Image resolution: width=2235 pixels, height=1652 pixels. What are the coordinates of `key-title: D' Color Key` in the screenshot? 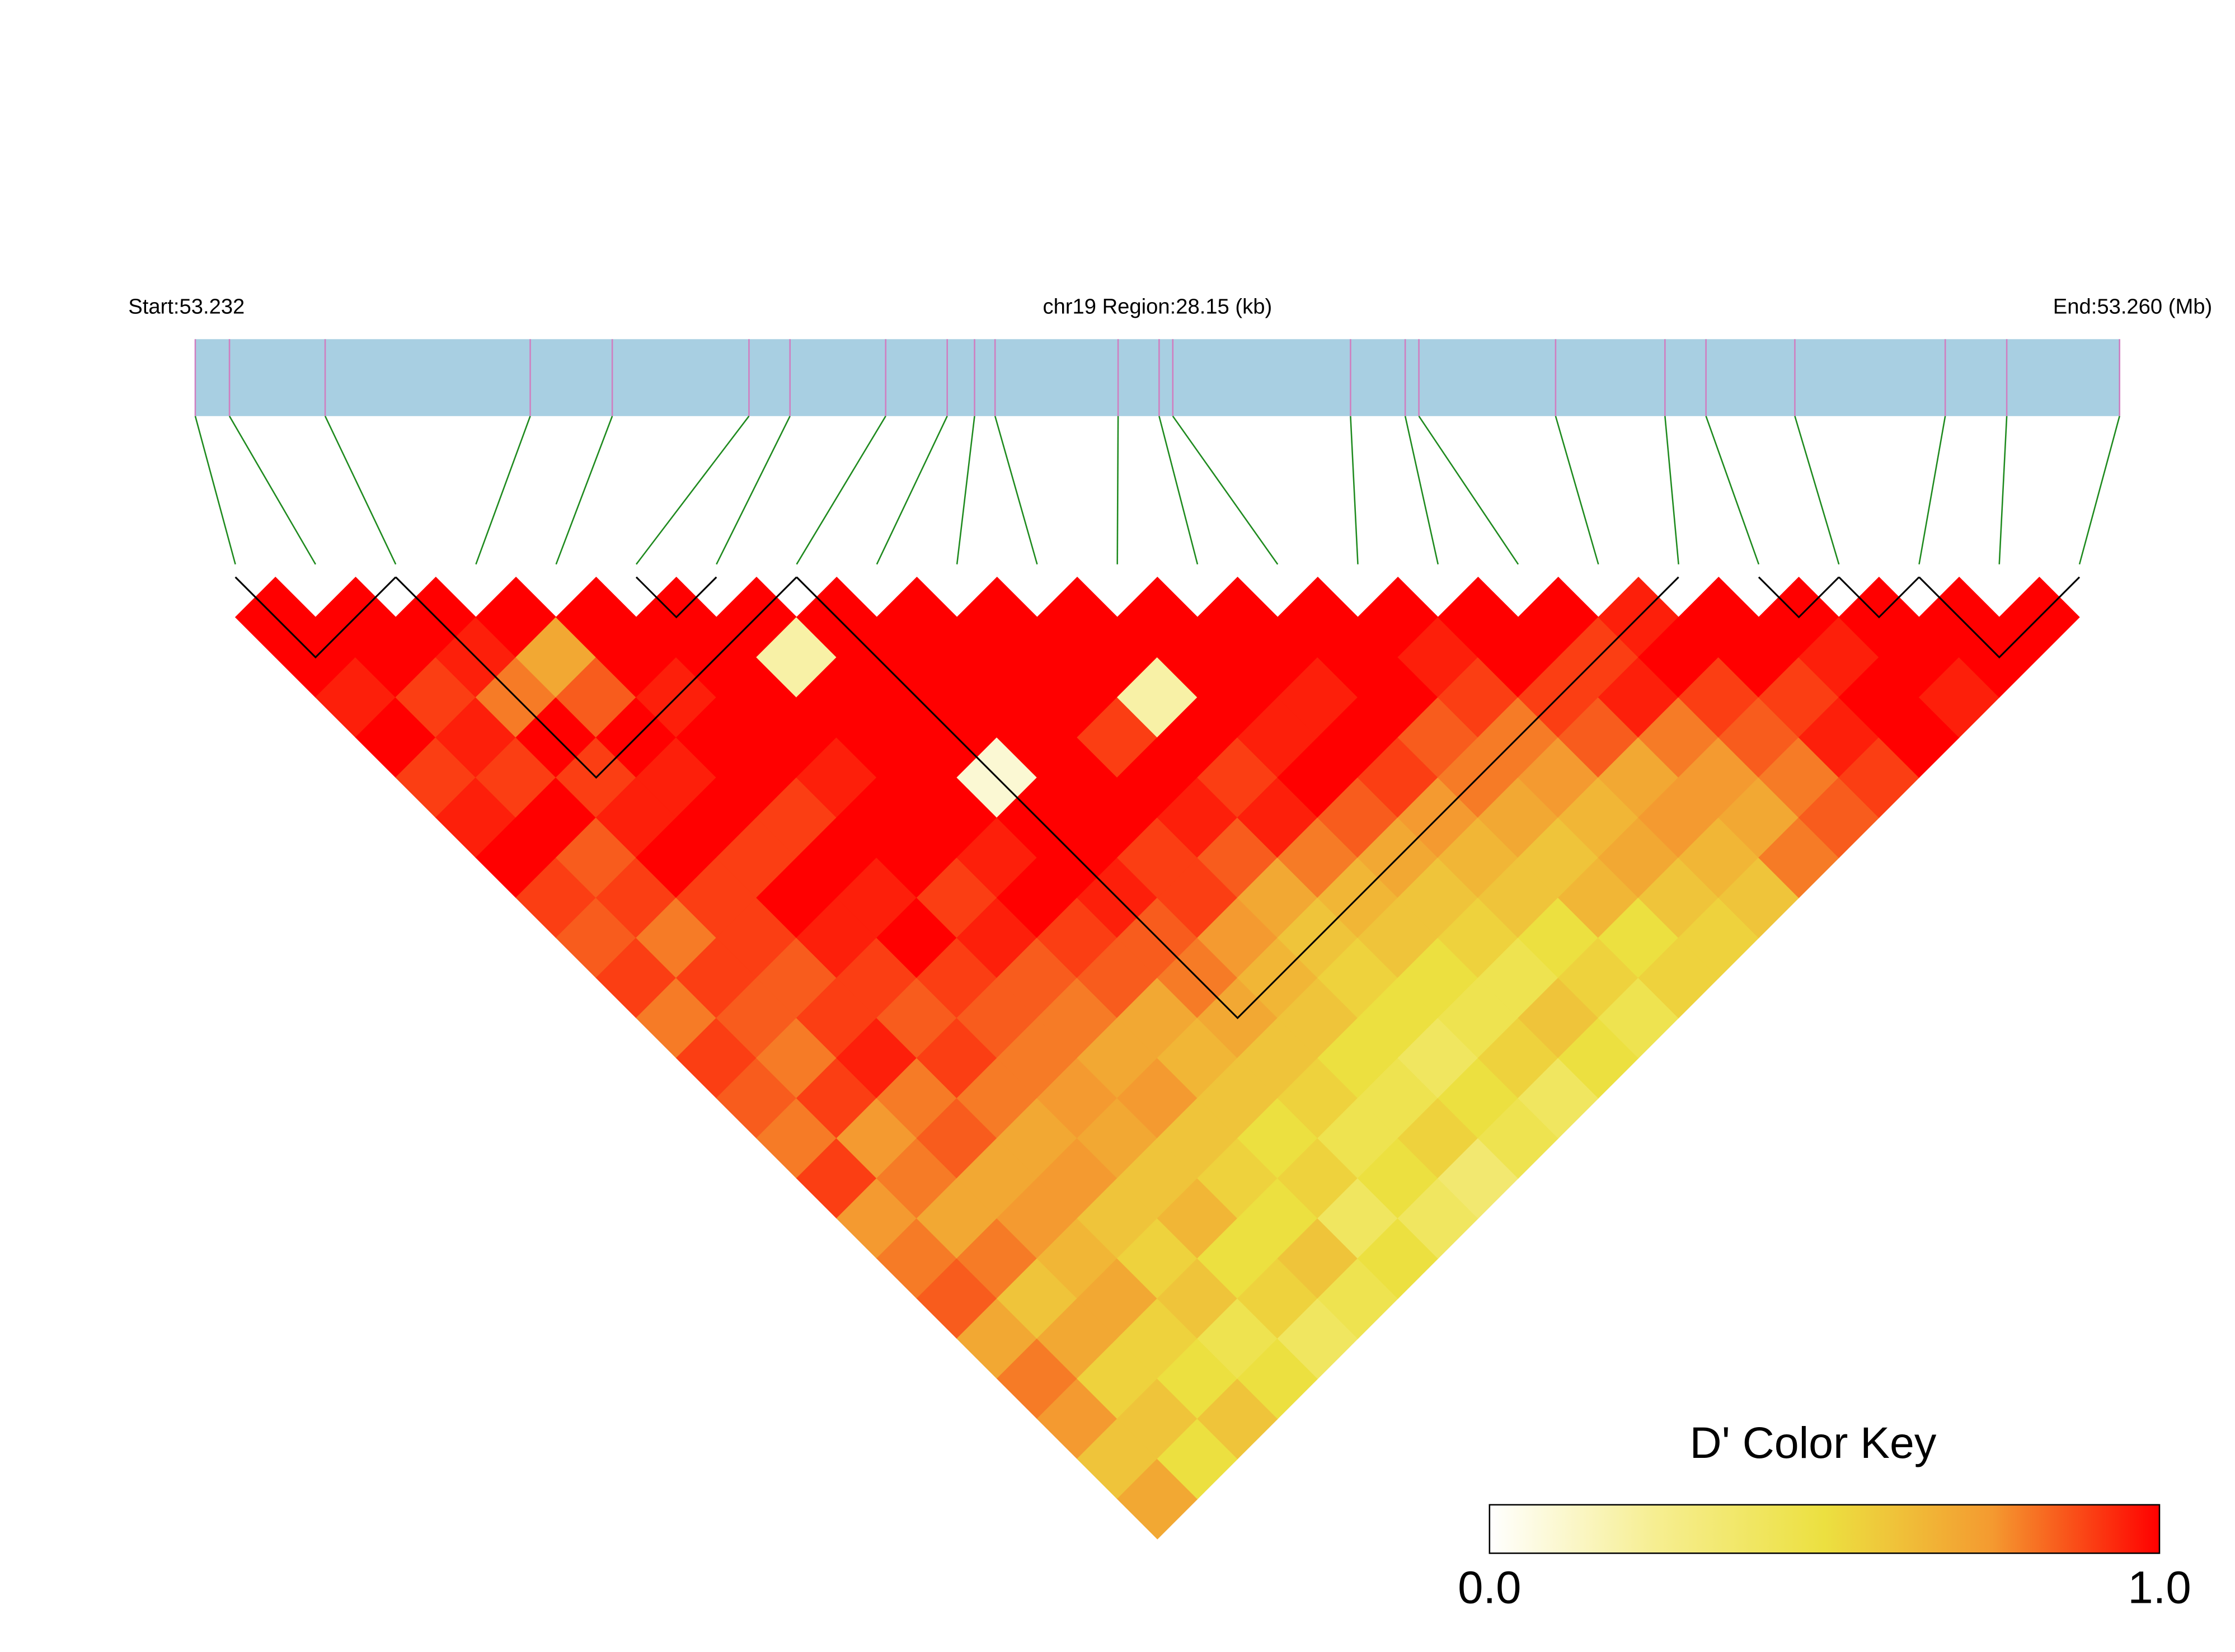 It's located at (1813, 1443).